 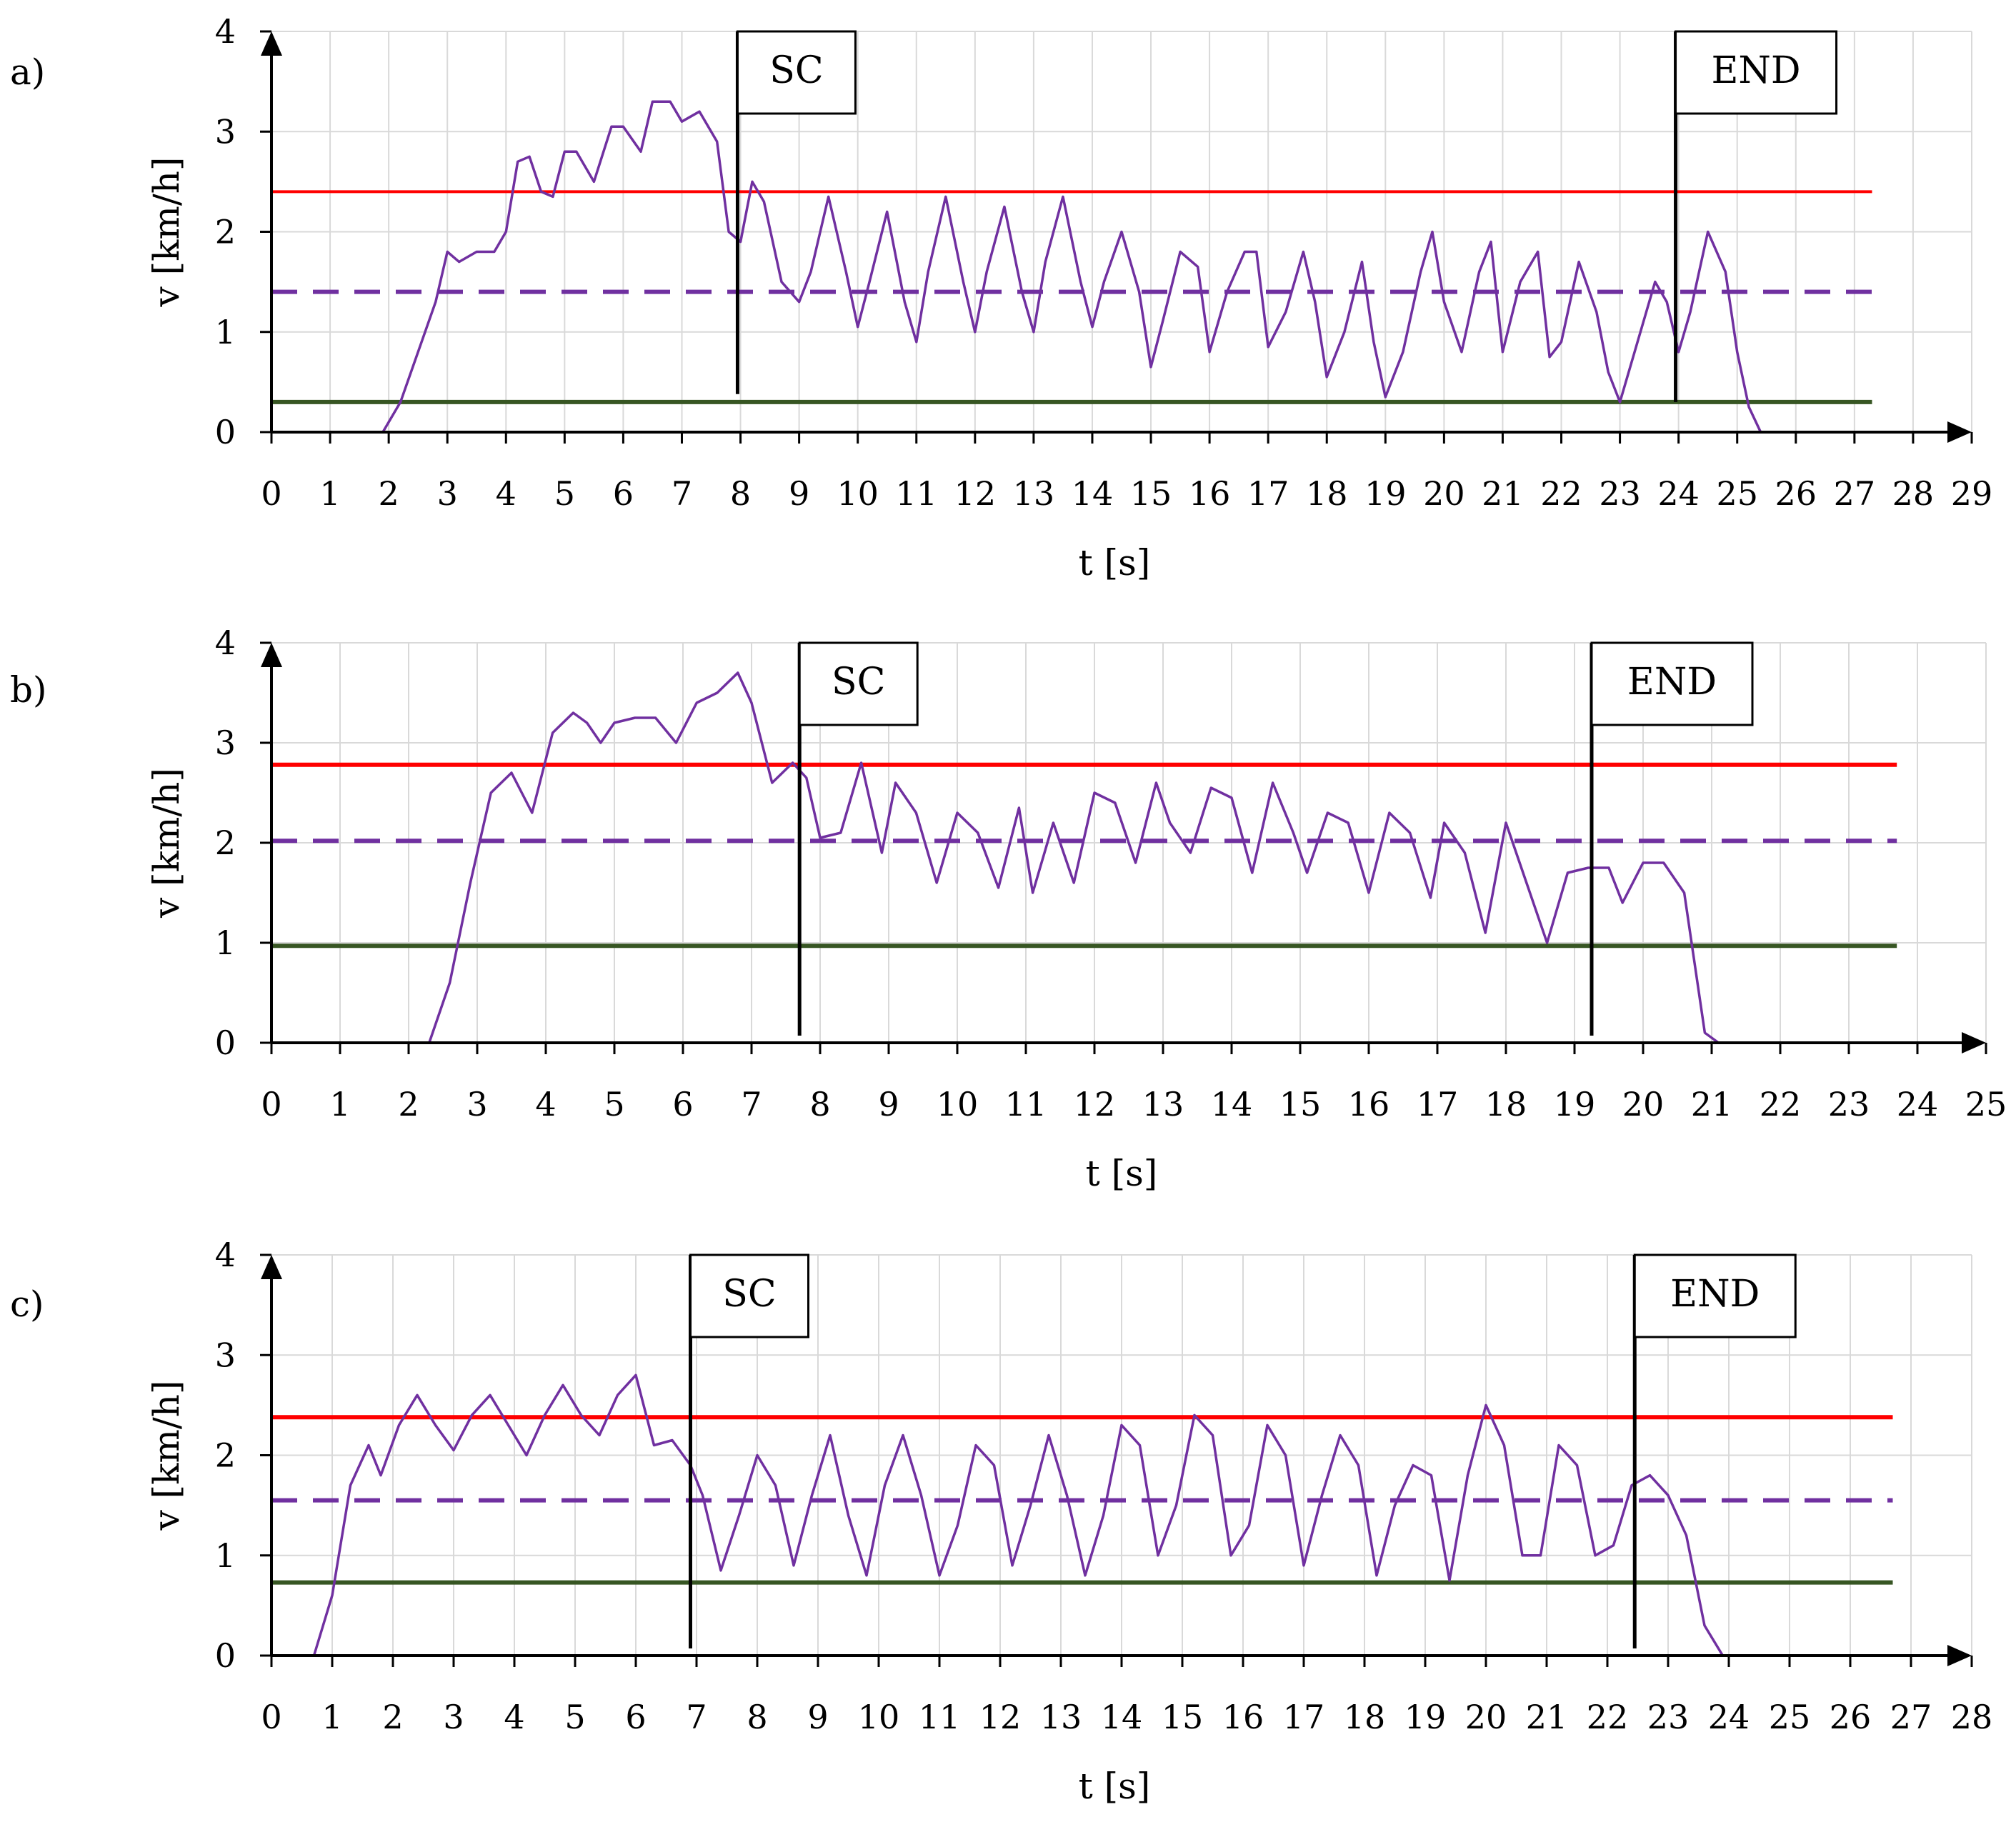 I want to click on x-tick-label: 7, so click(x=682, y=493).